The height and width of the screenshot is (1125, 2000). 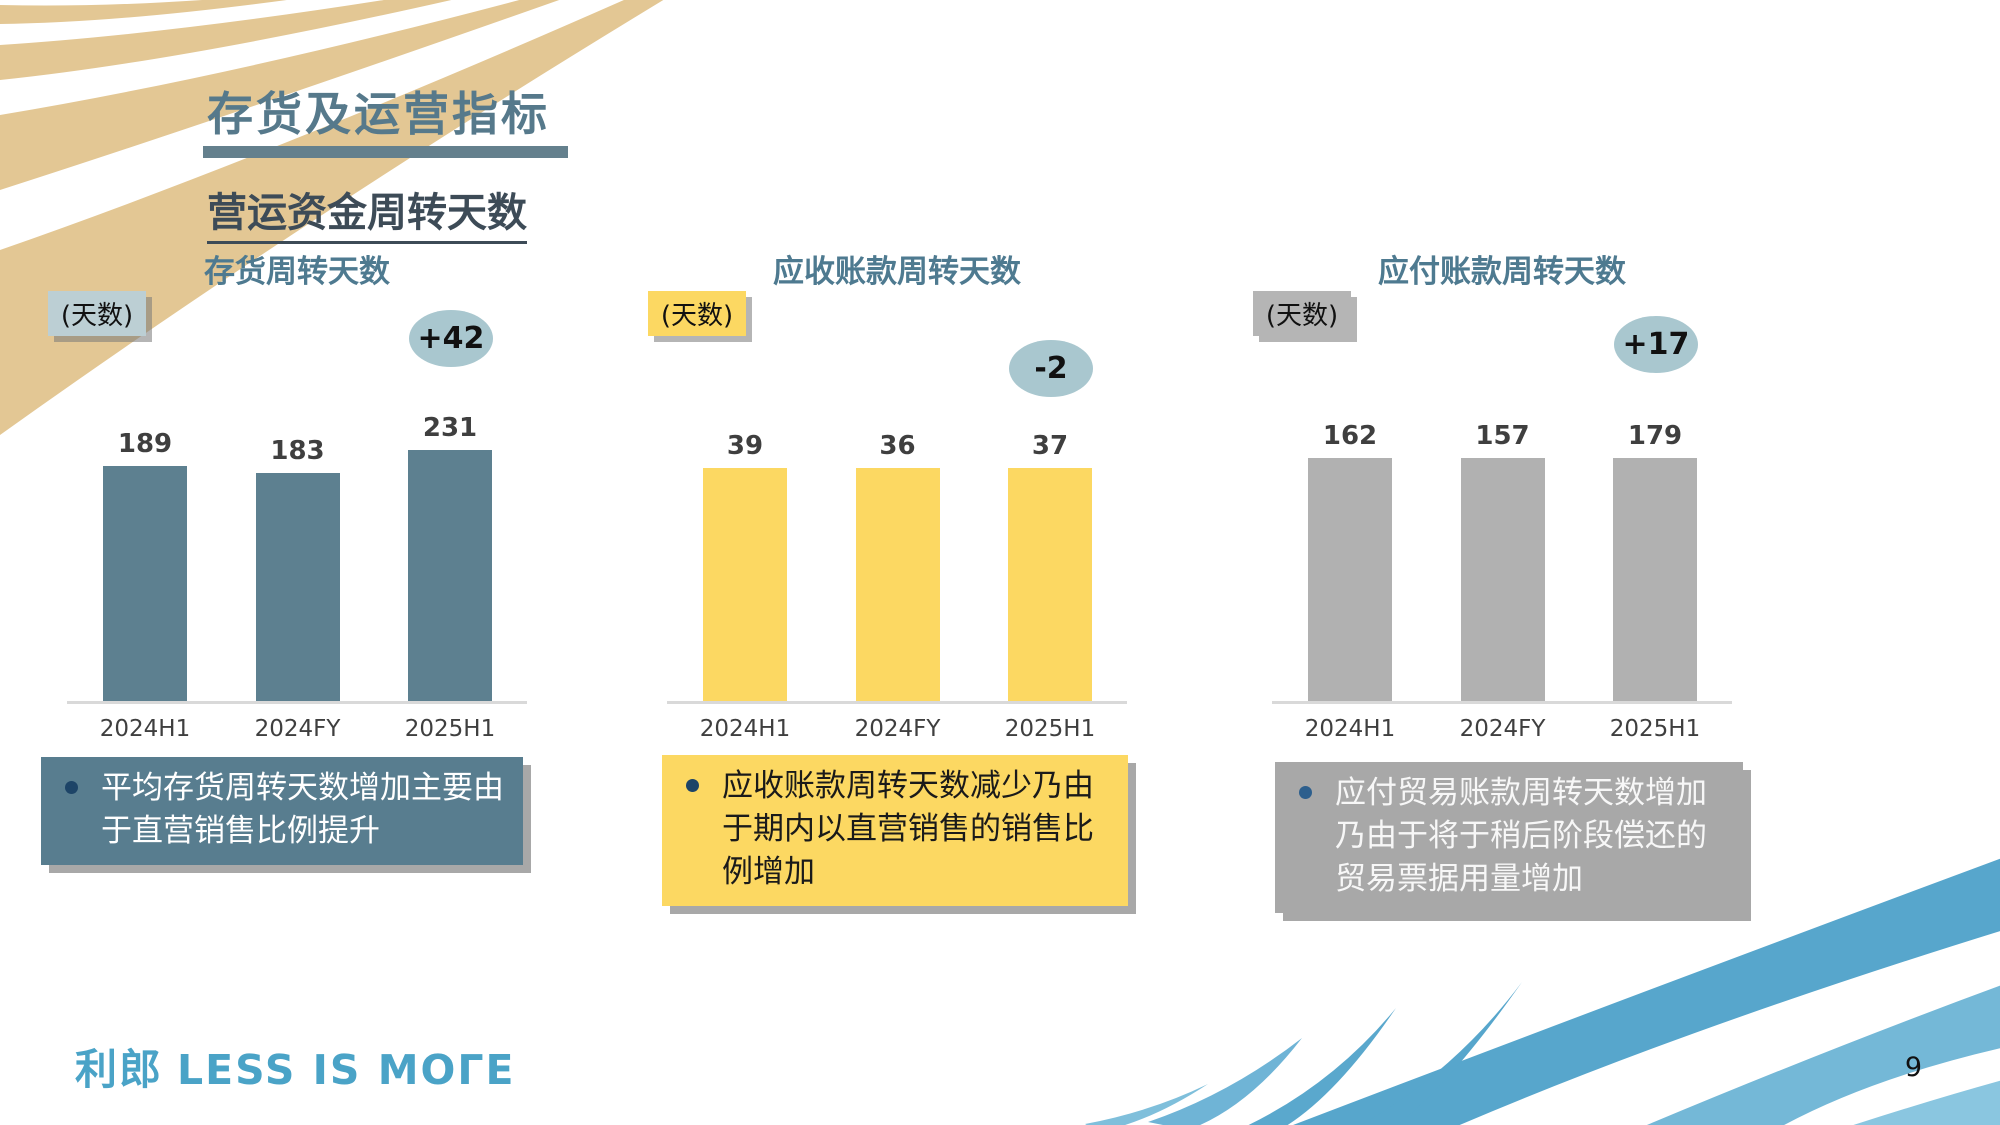 I want to click on bar-slot: 37, so click(x=1050, y=566).